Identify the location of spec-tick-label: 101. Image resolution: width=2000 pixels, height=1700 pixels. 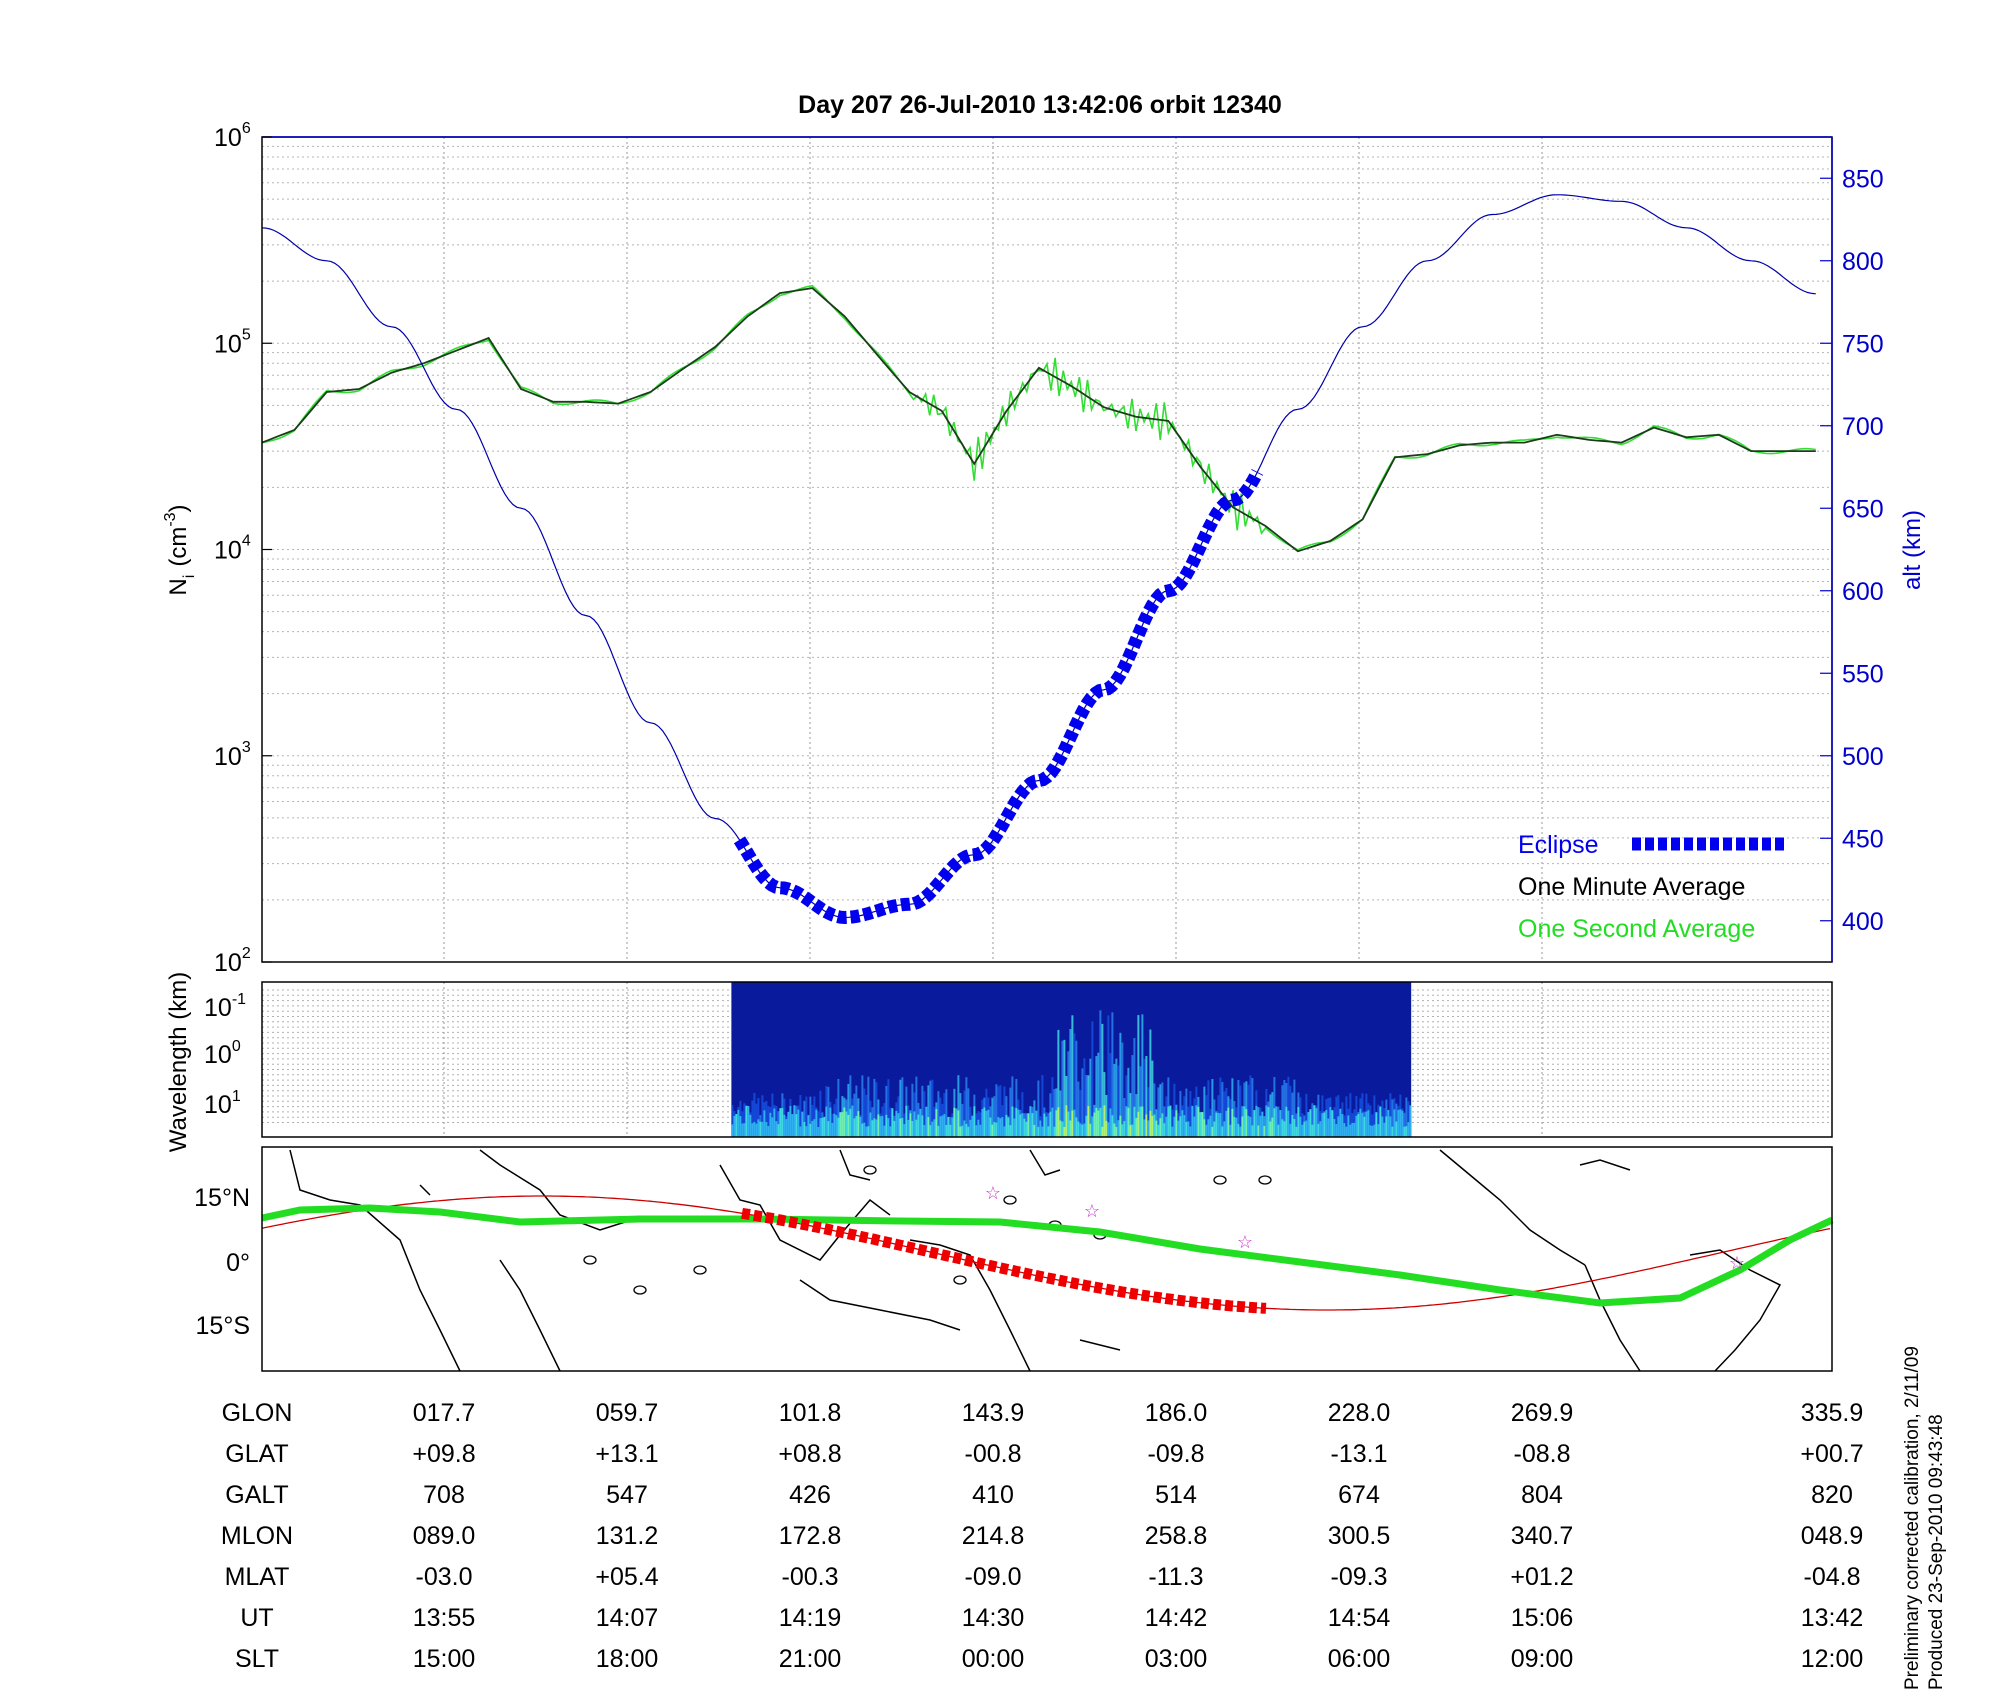
(222, 1103).